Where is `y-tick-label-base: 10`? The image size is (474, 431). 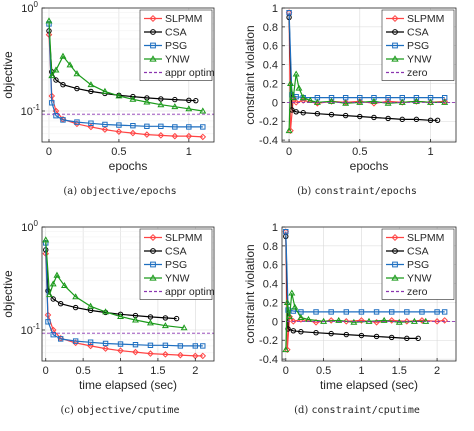 y-tick-label-base: 10 is located at coordinates (27, 9).